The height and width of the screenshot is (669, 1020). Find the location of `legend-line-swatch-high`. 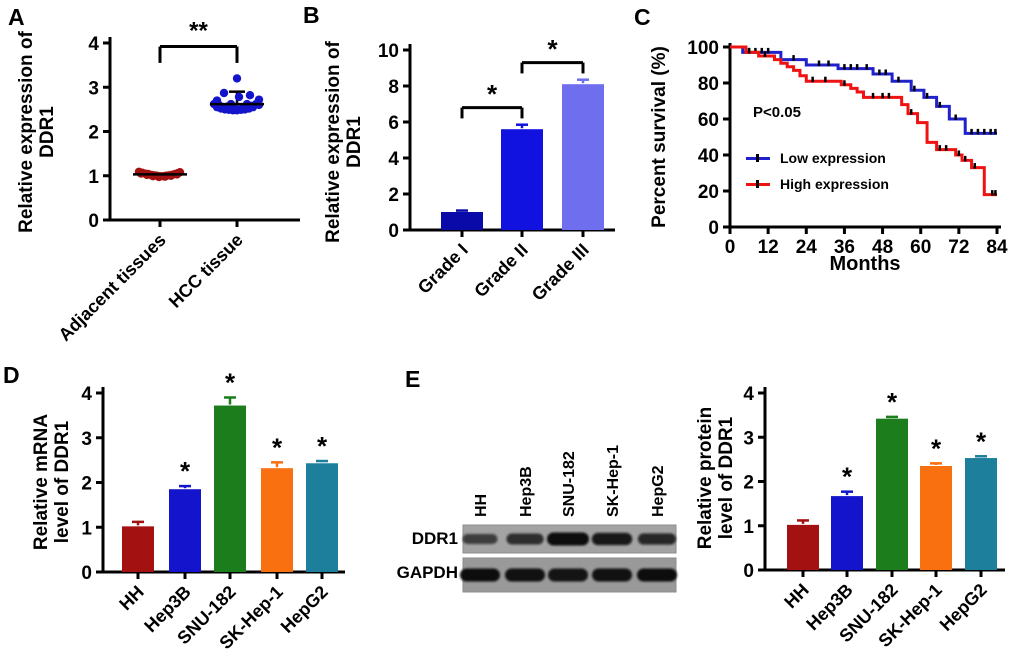

legend-line-swatch-high is located at coordinates (758, 183).